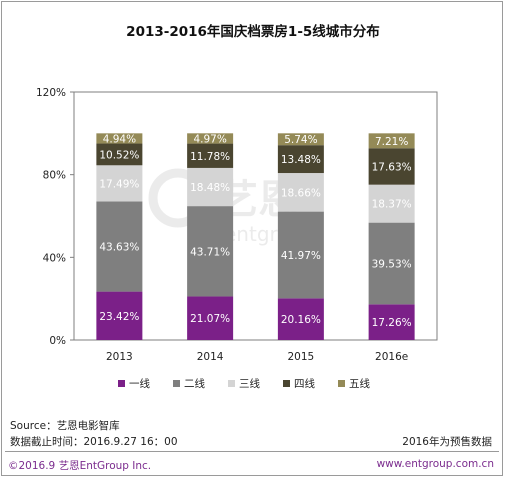 The height and width of the screenshot is (479, 506). I want to click on data-label: 43.71%, so click(210, 252).